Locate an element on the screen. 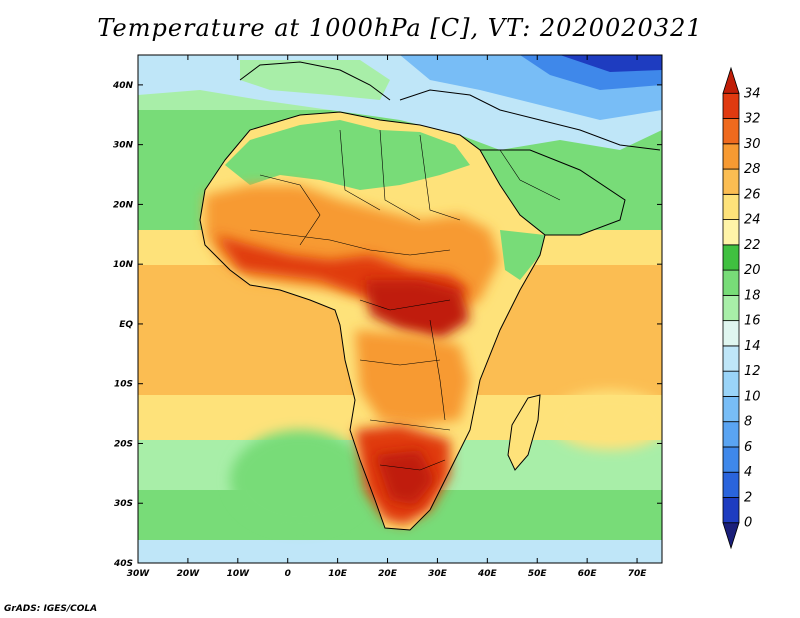 This screenshot has width=800, height=618. colorbar-label: 24 is located at coordinates (752, 220).